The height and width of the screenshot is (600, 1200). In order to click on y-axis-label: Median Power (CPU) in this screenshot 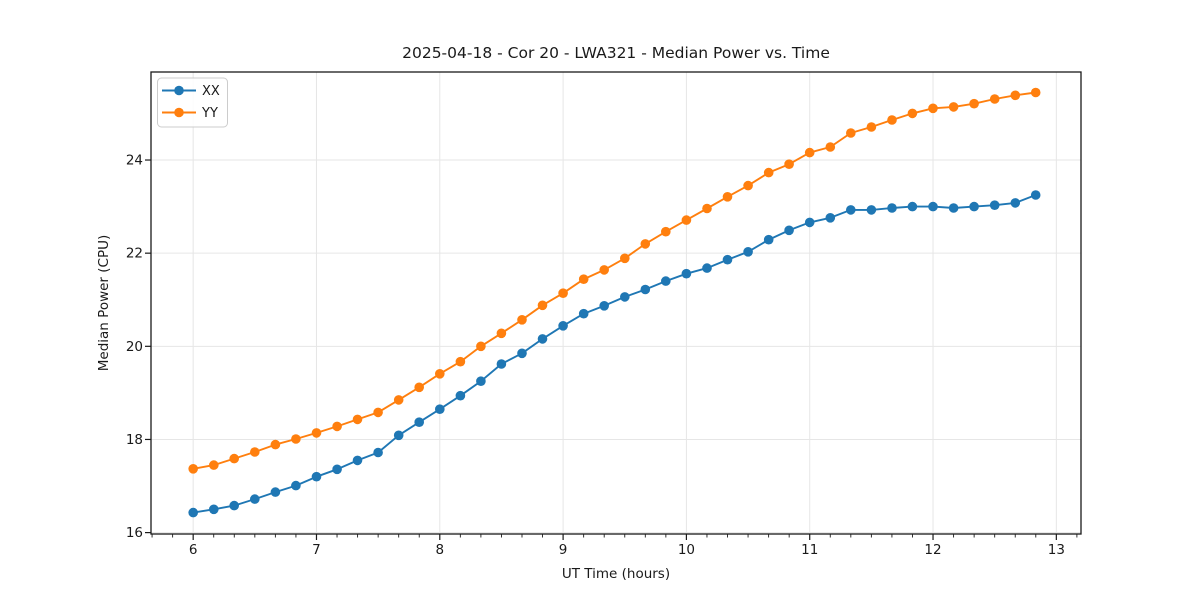, I will do `click(104, 303)`.